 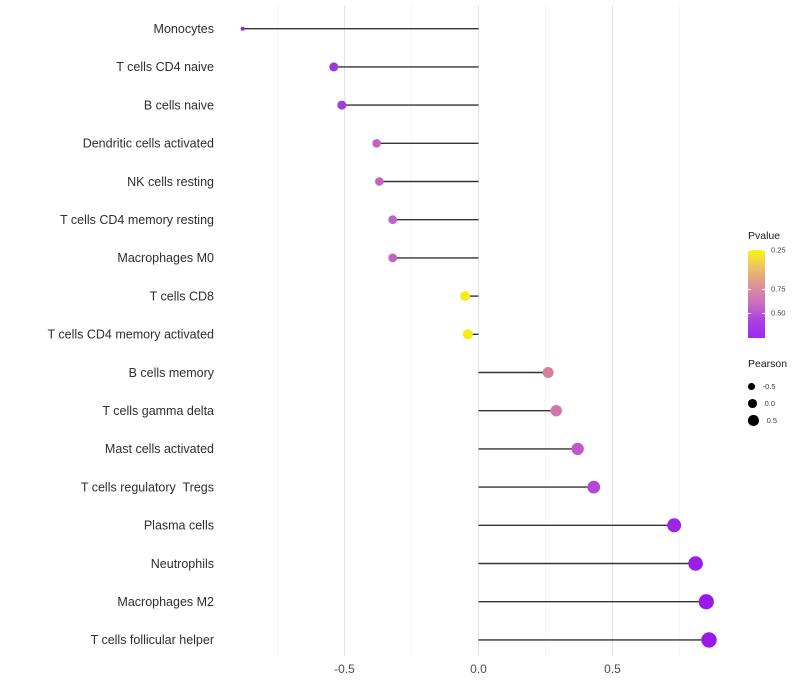 I want to click on x-tick-label: 0.0, so click(x=478, y=669).